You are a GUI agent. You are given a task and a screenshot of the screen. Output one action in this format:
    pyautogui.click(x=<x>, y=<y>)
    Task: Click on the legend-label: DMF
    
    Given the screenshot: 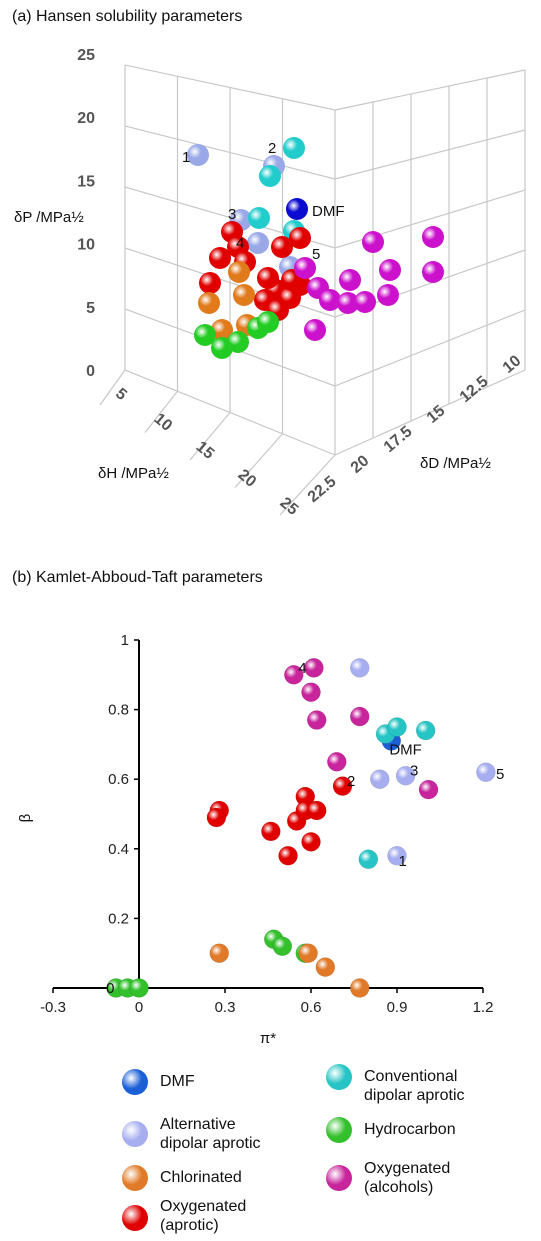 What is the action you would take?
    pyautogui.click(x=177, y=1081)
    